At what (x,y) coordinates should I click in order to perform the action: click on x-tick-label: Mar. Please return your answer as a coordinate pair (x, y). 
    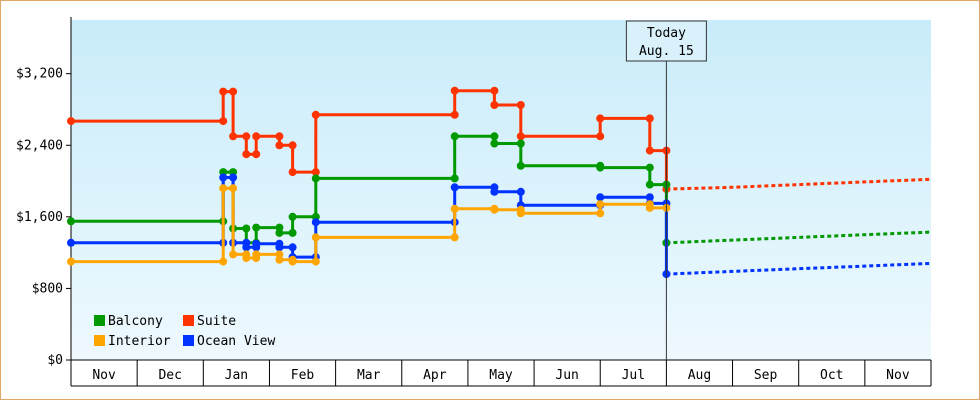
    Looking at the image, I should click on (369, 375).